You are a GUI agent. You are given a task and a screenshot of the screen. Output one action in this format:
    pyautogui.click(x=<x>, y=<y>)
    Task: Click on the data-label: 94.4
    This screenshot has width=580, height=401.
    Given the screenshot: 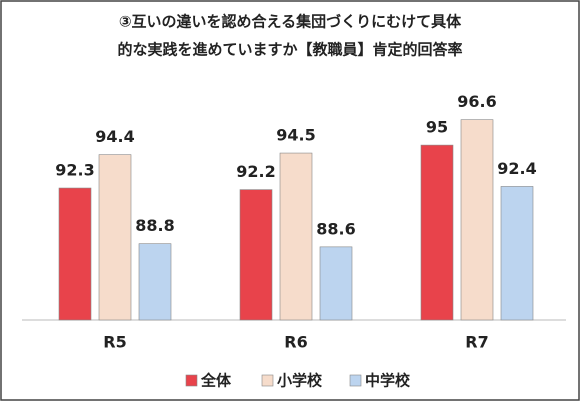 What is the action you would take?
    pyautogui.click(x=114, y=136)
    